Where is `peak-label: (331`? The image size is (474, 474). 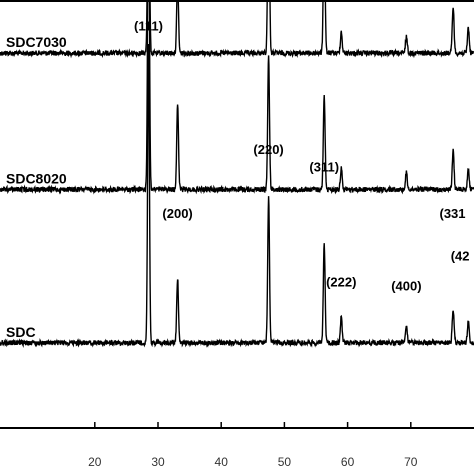 peak-label: (331 is located at coordinates (452, 213).